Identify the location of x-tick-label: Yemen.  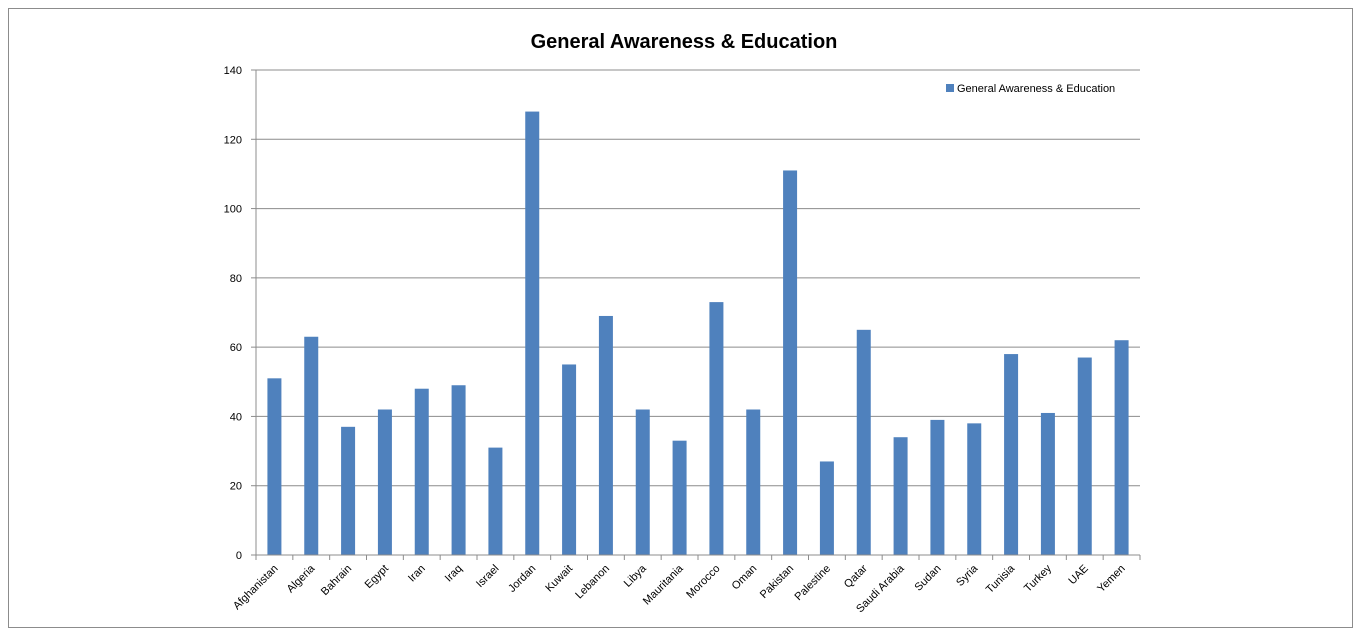
(1111, 579).